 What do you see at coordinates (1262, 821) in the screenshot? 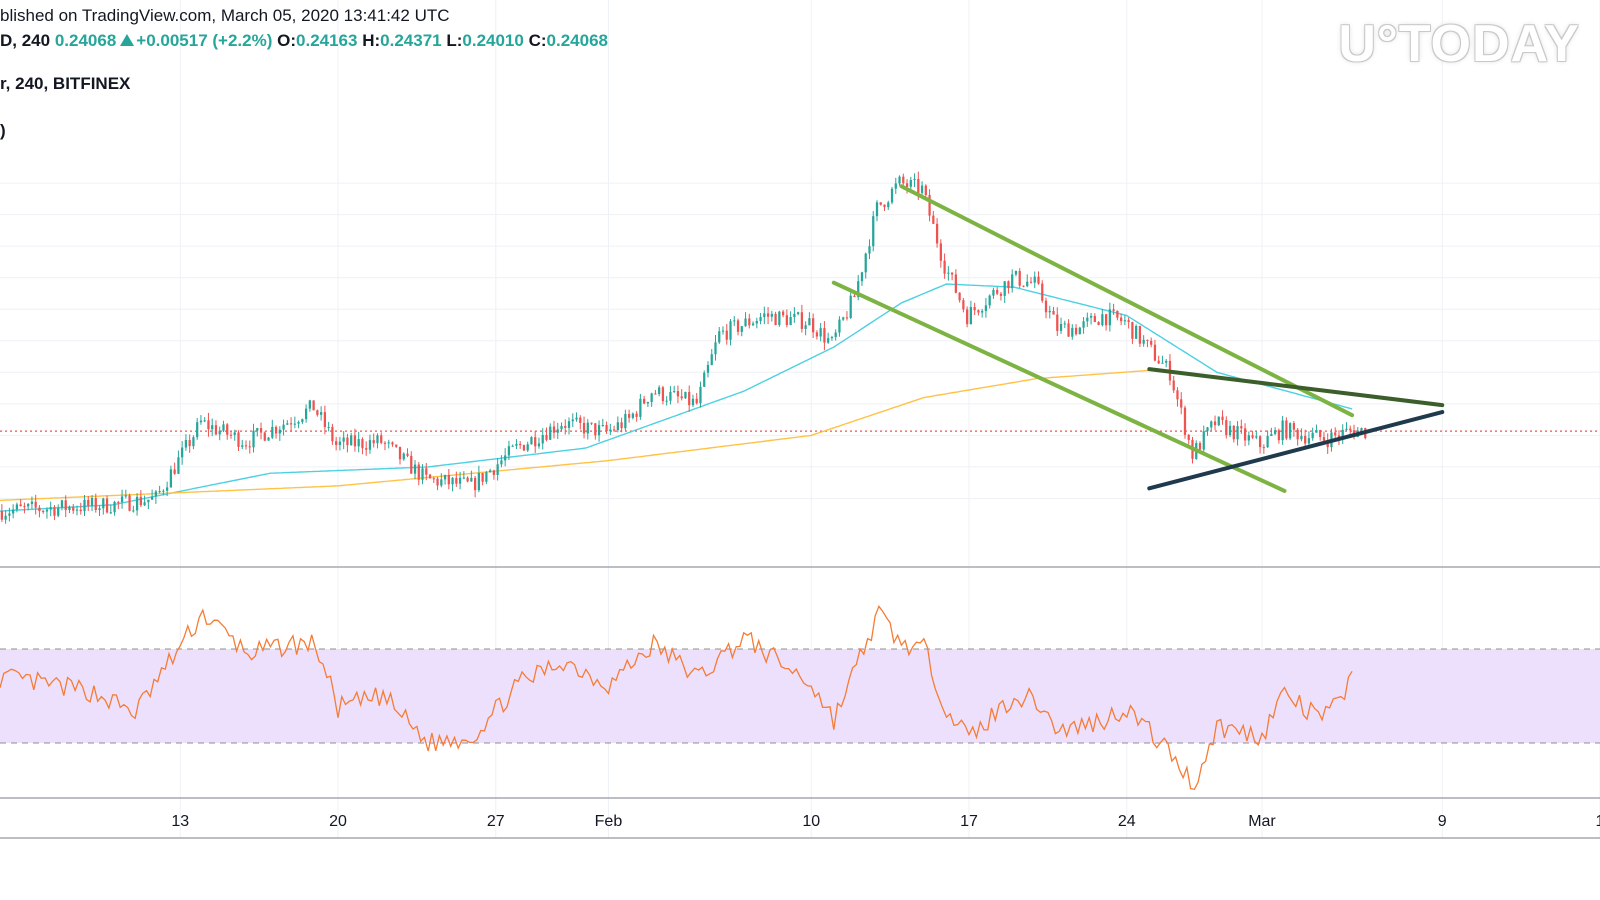
I see `x-tick-label: Mar` at bounding box center [1262, 821].